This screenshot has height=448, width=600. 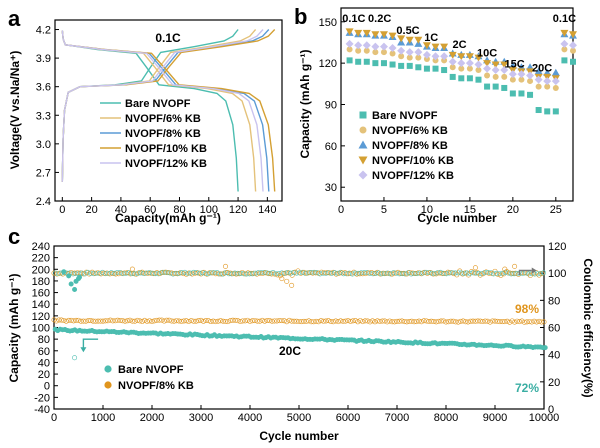 I want to click on panel-b-rate-label: 0.2C, so click(x=379, y=19).